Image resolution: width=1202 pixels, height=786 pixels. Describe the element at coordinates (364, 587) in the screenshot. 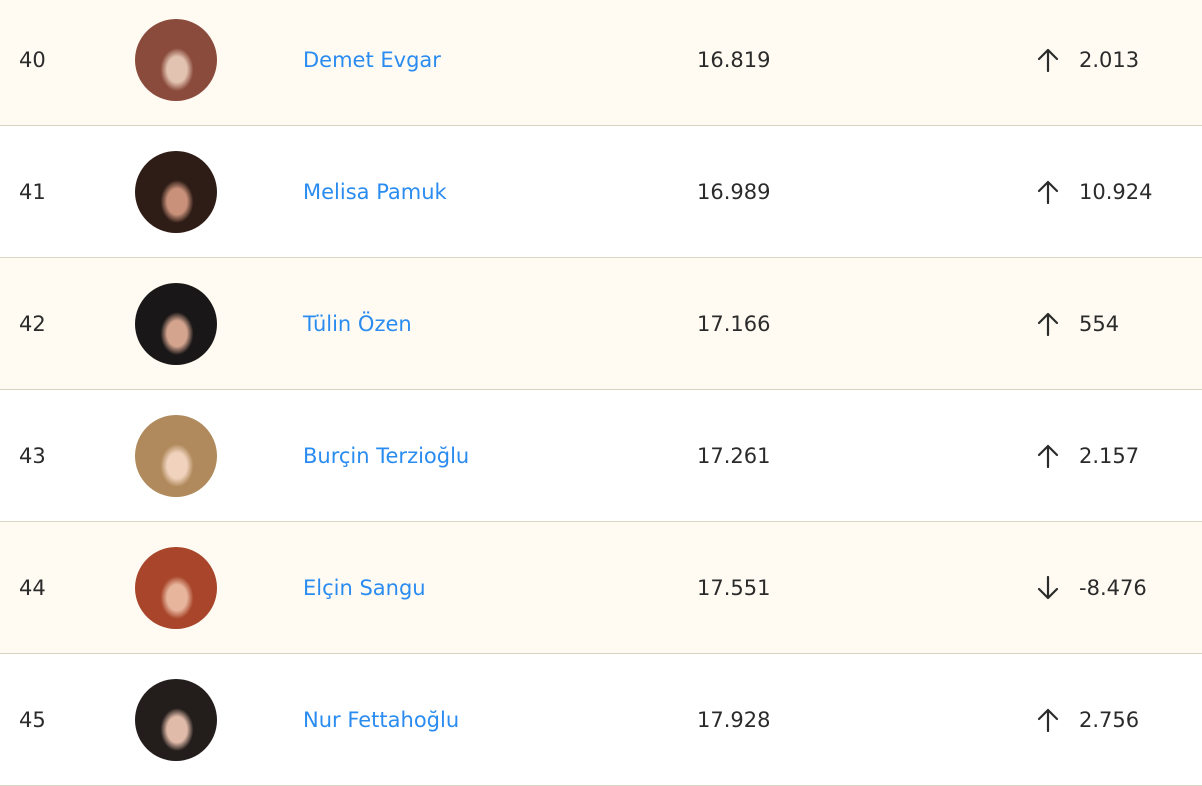

I see `person-name-link: Elçin Sangu` at that location.